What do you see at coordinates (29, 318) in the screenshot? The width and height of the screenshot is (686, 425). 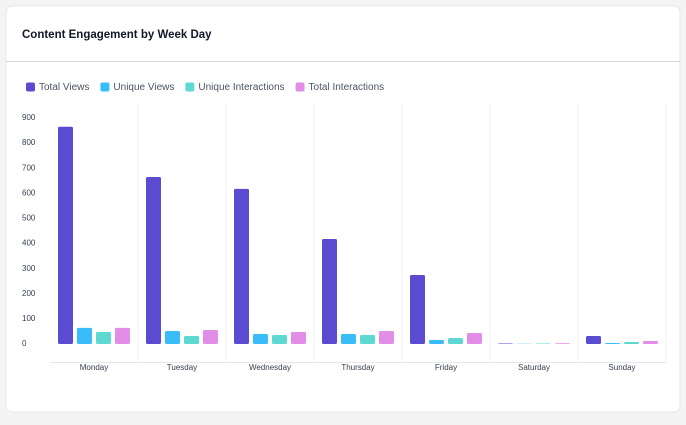 I see `y-tick-label: 100` at bounding box center [29, 318].